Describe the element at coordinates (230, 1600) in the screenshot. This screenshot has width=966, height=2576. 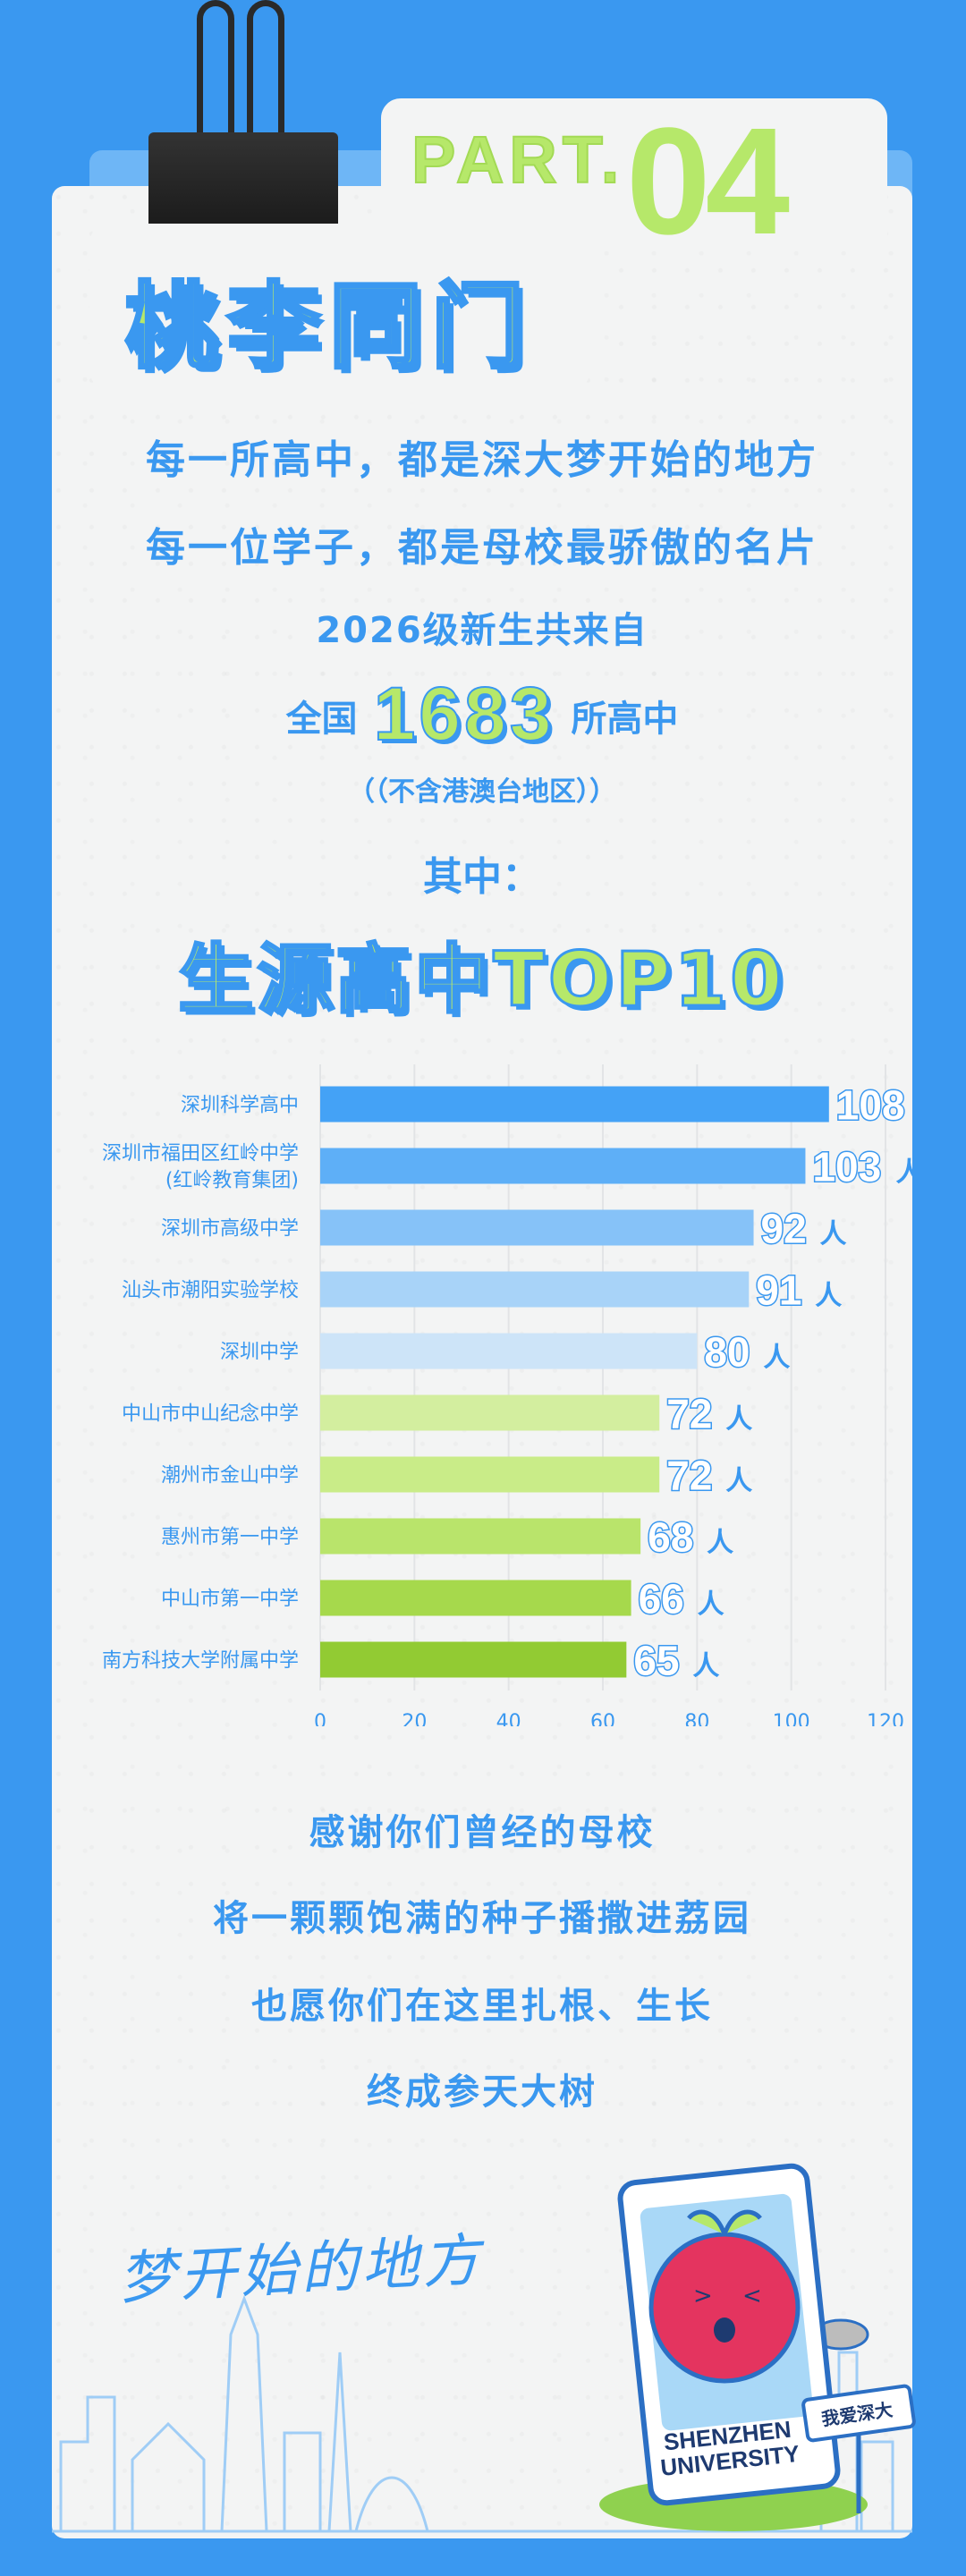
I see `category-label: 中山市第一中学` at that location.